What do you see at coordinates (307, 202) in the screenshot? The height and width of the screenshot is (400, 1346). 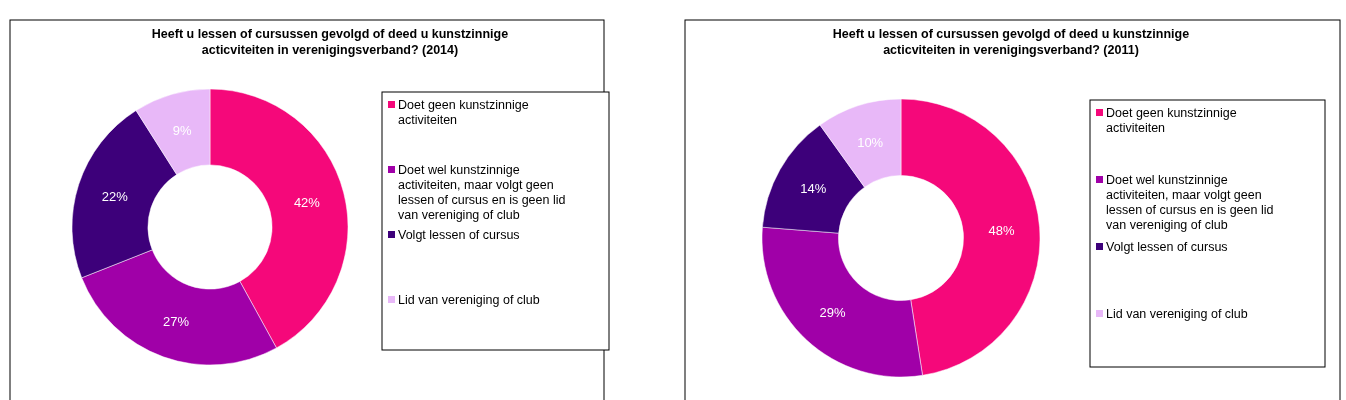 I see `data-label: 42%` at bounding box center [307, 202].